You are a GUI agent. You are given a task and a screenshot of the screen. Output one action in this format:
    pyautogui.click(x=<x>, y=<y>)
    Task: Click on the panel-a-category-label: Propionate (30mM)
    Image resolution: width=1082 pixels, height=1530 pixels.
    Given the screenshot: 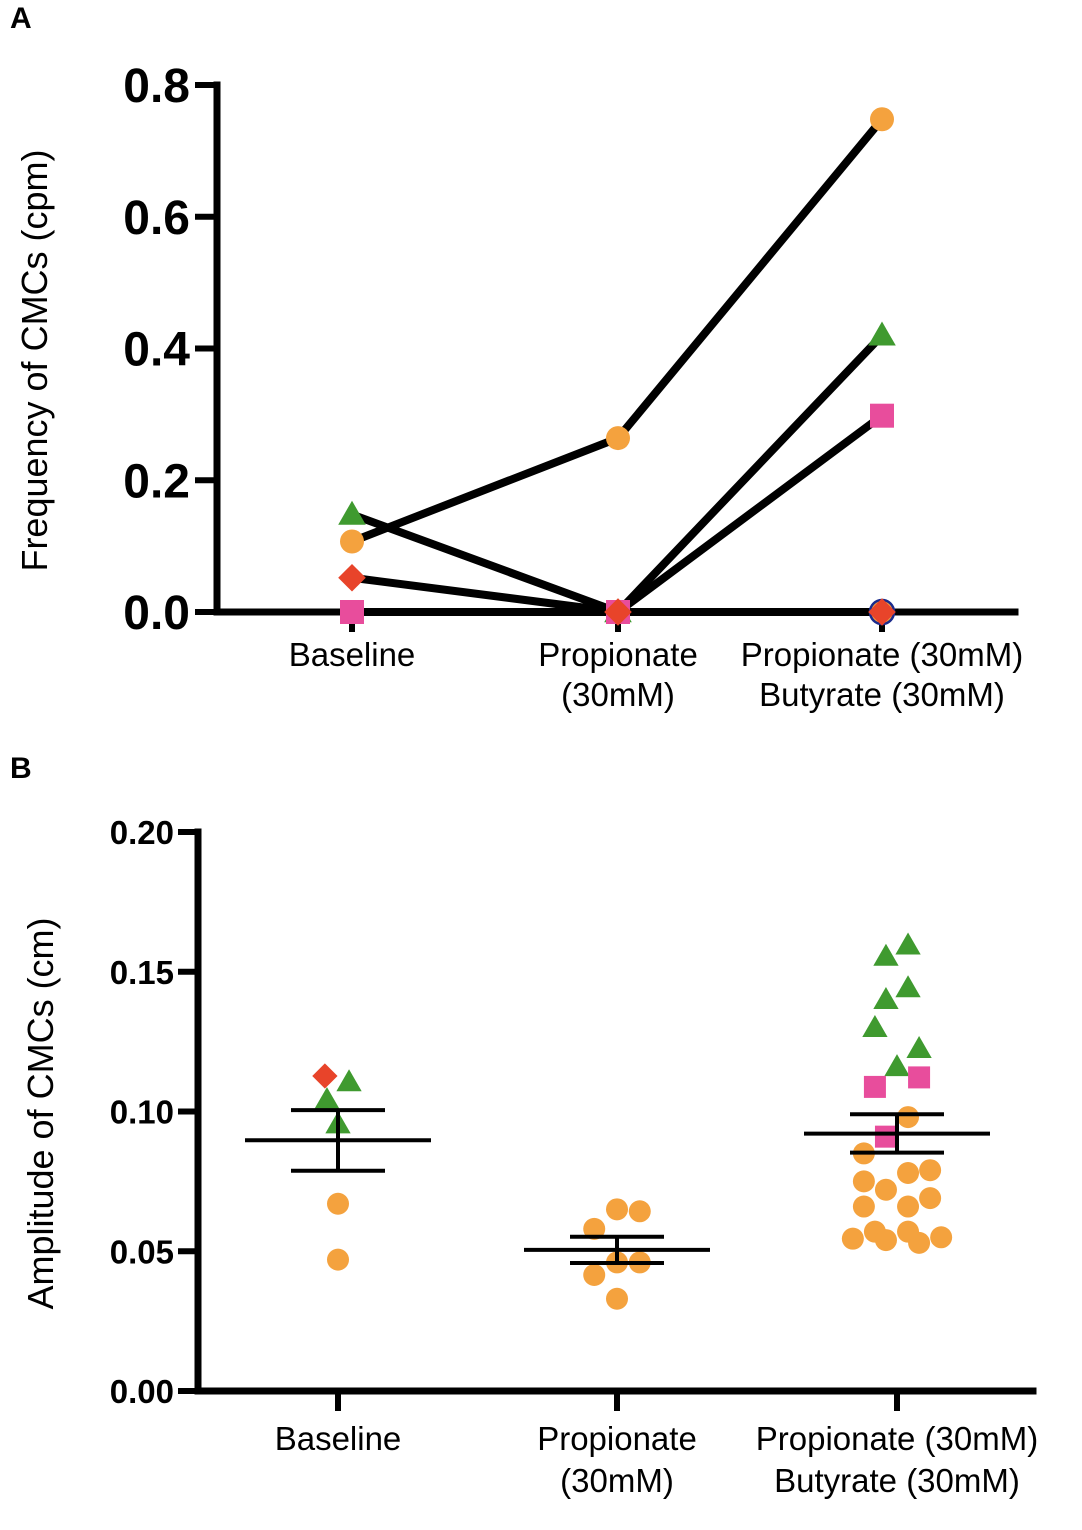 What is the action you would take?
    pyautogui.click(x=618, y=674)
    